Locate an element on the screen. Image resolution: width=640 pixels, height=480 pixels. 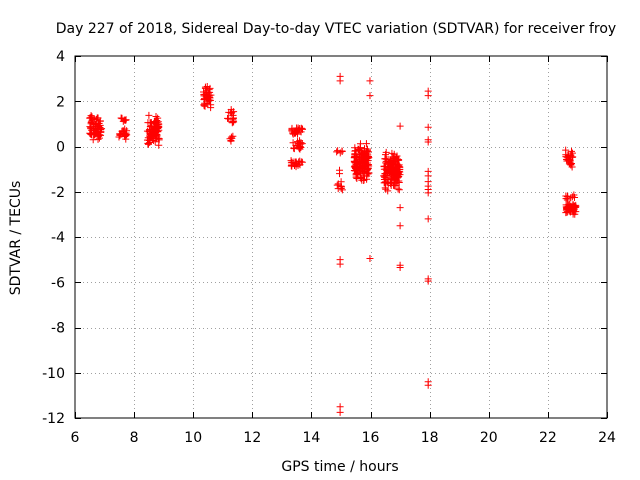
x-tick-label: 14 is located at coordinates (312, 438).